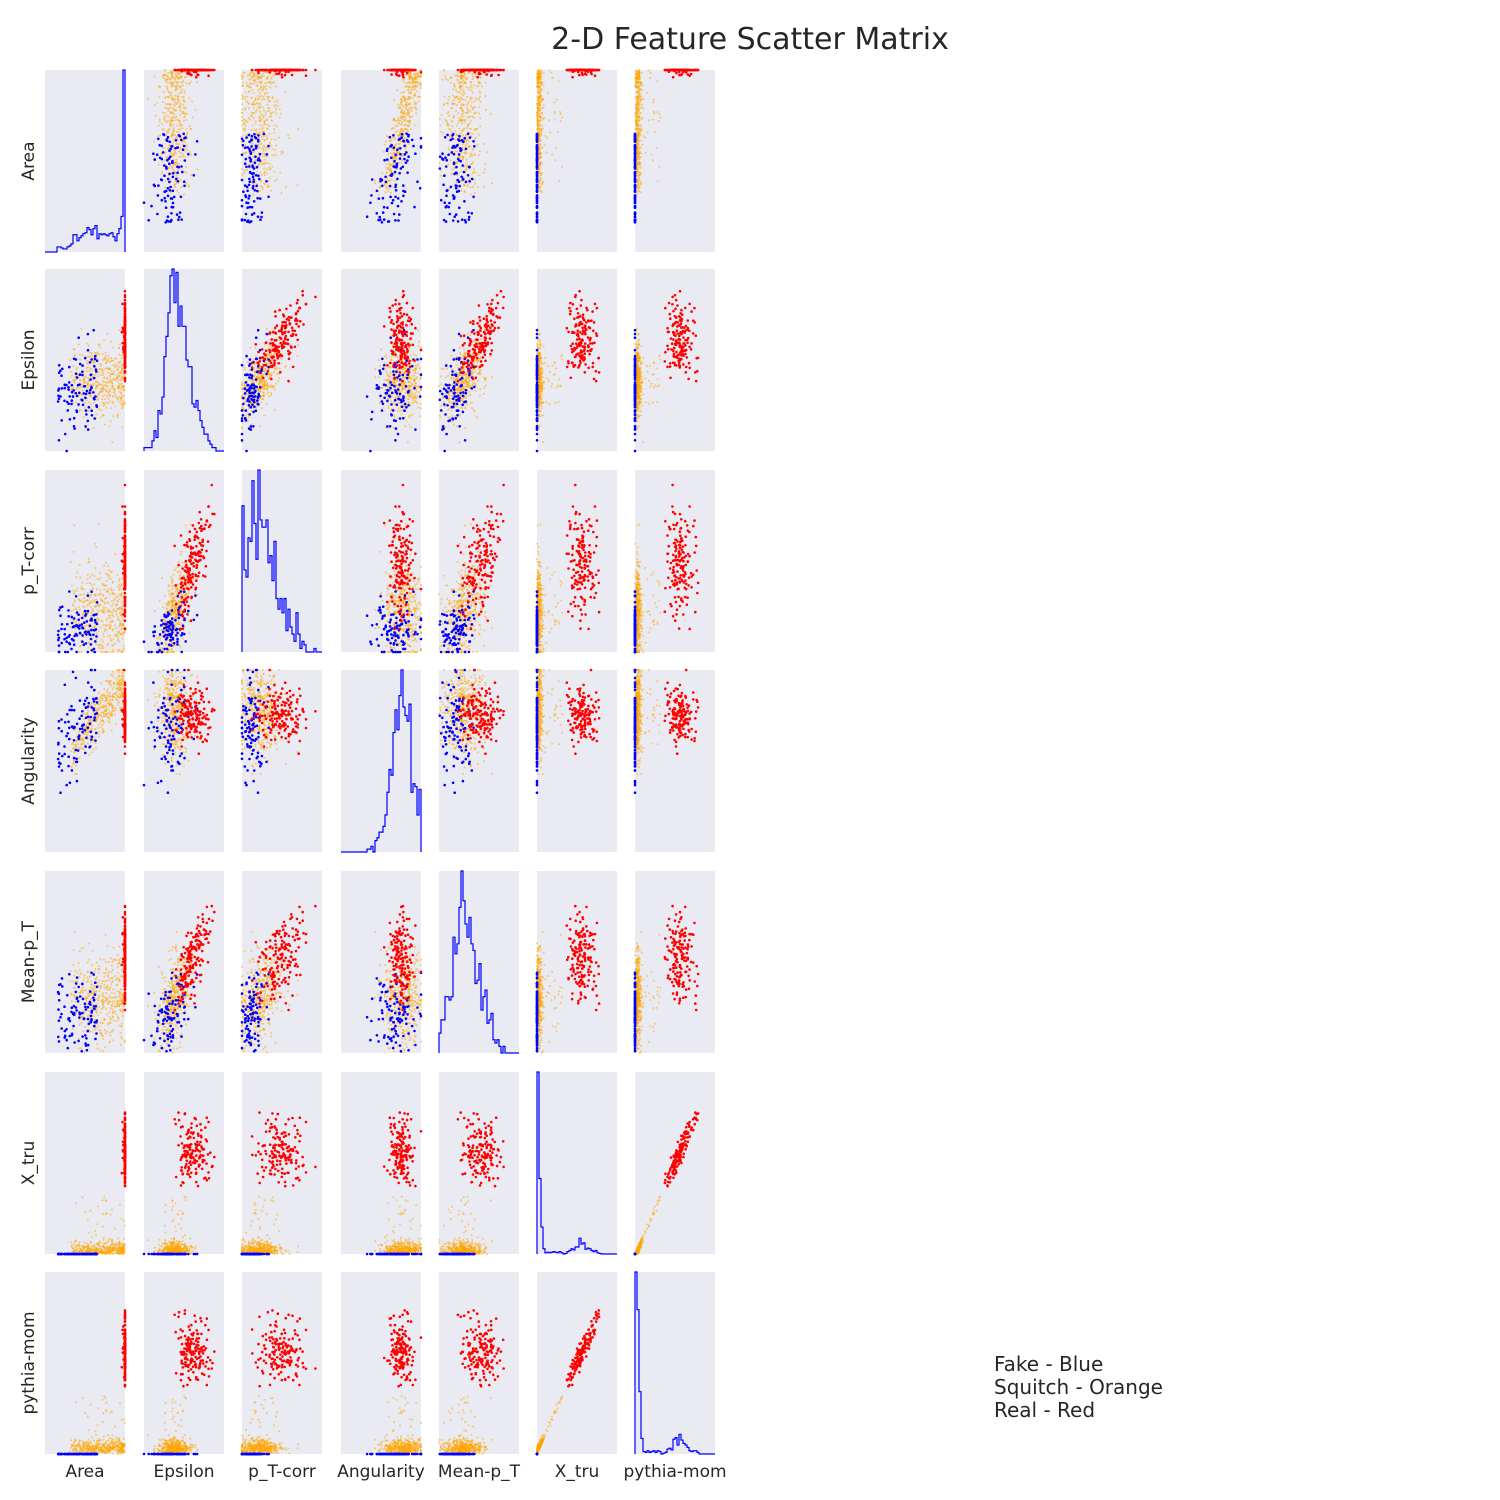 The width and height of the screenshot is (1500, 1500). What do you see at coordinates (478, 160) in the screenshot?
I see `panel-Area-vs-Mean-p_T` at bounding box center [478, 160].